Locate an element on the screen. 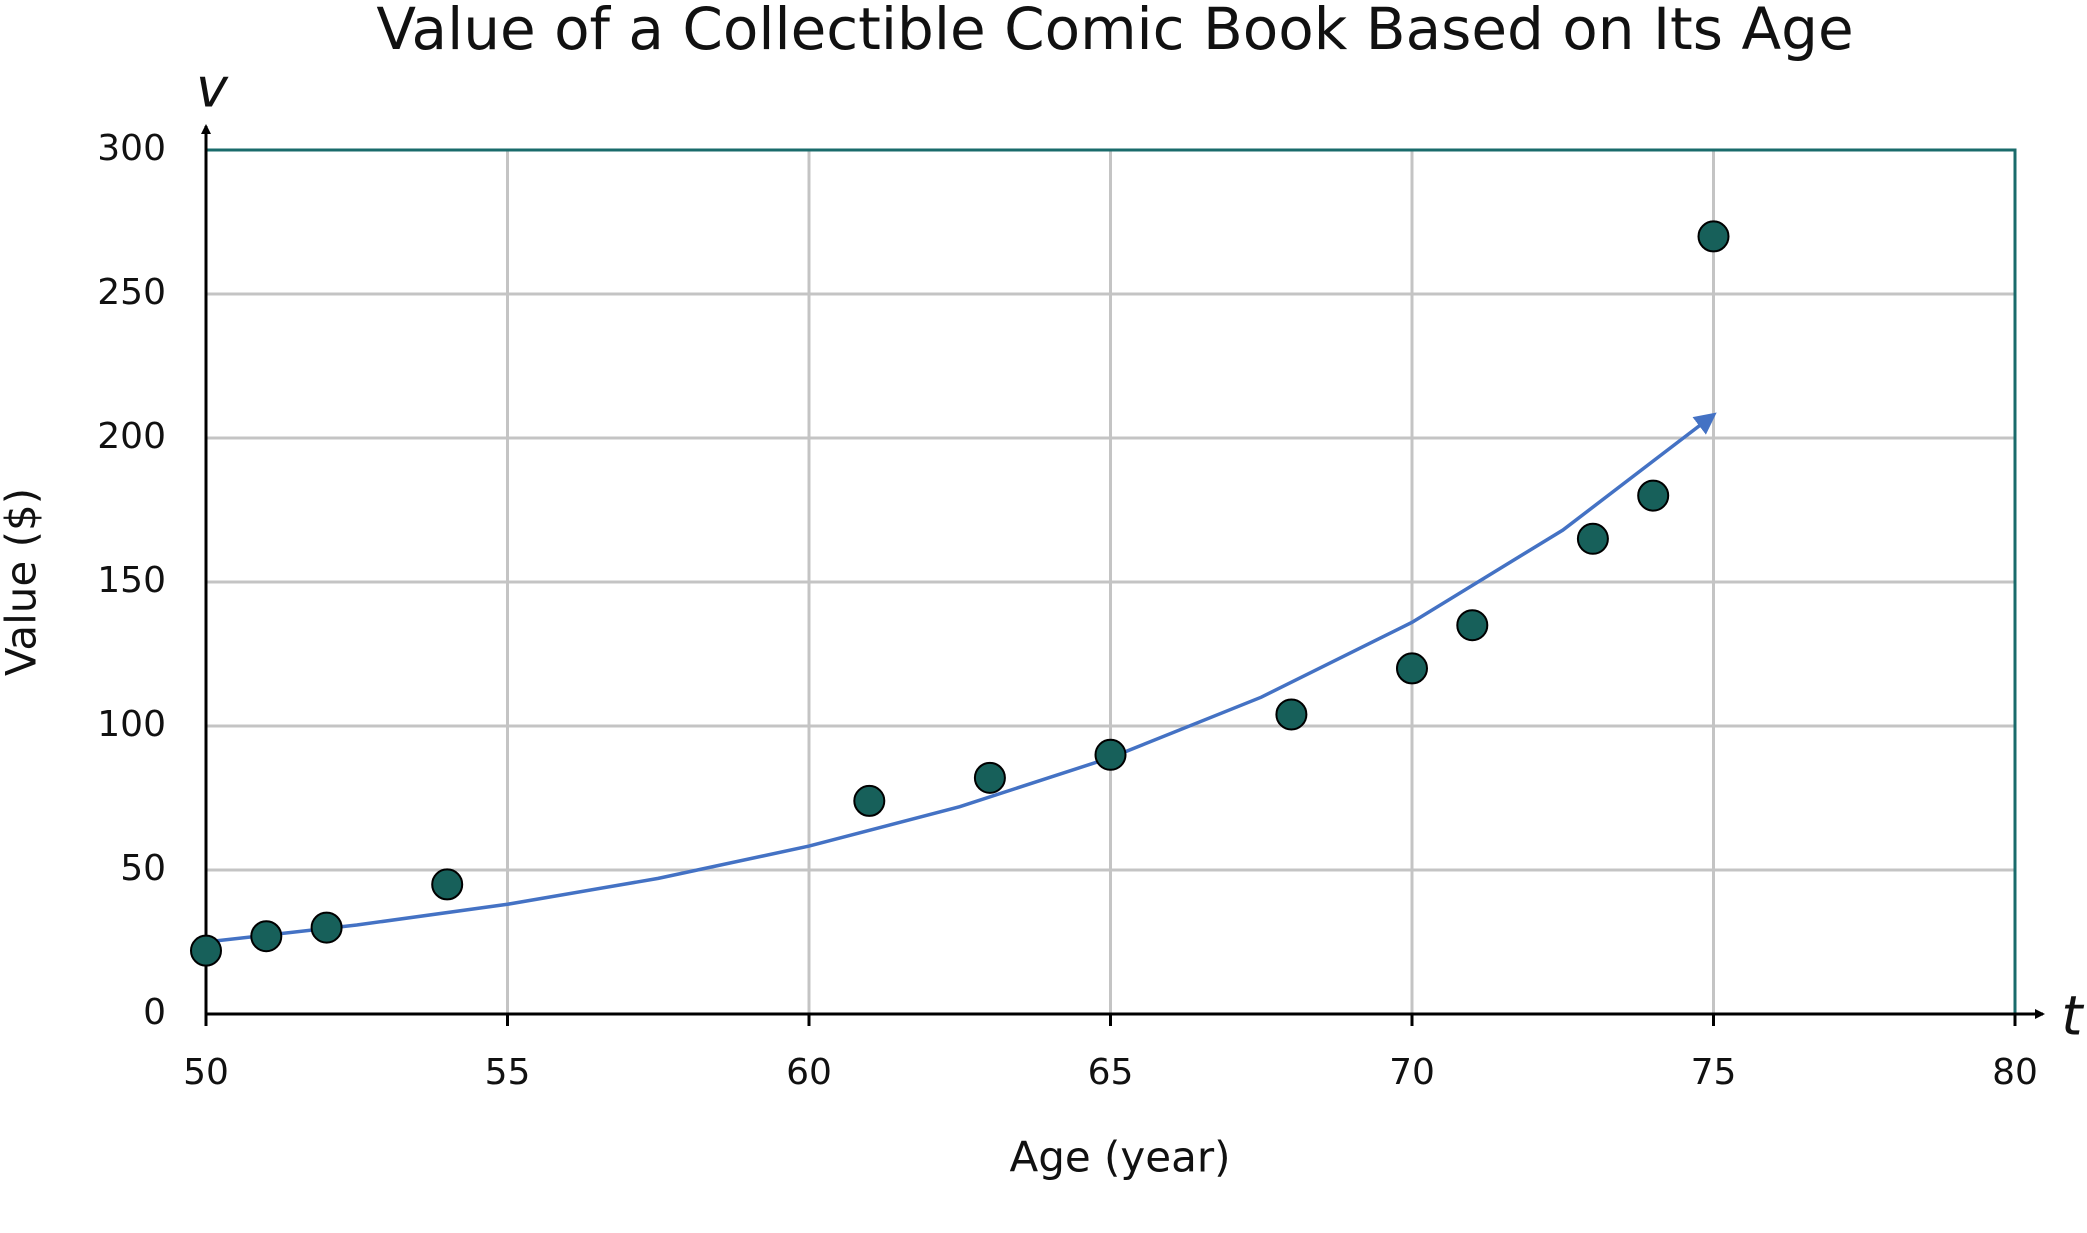 The width and height of the screenshot is (2087, 1233). x-tick-label: 60 is located at coordinates (809, 1072).